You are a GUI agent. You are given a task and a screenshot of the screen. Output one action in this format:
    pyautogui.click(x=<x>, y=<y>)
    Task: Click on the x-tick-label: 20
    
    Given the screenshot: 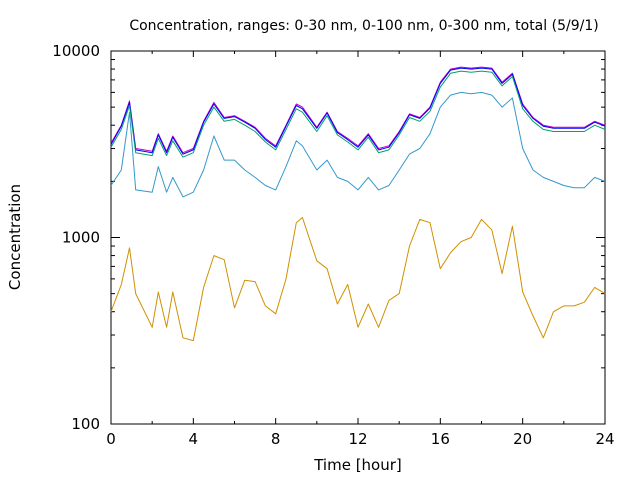 What is the action you would take?
    pyautogui.click(x=522, y=439)
    